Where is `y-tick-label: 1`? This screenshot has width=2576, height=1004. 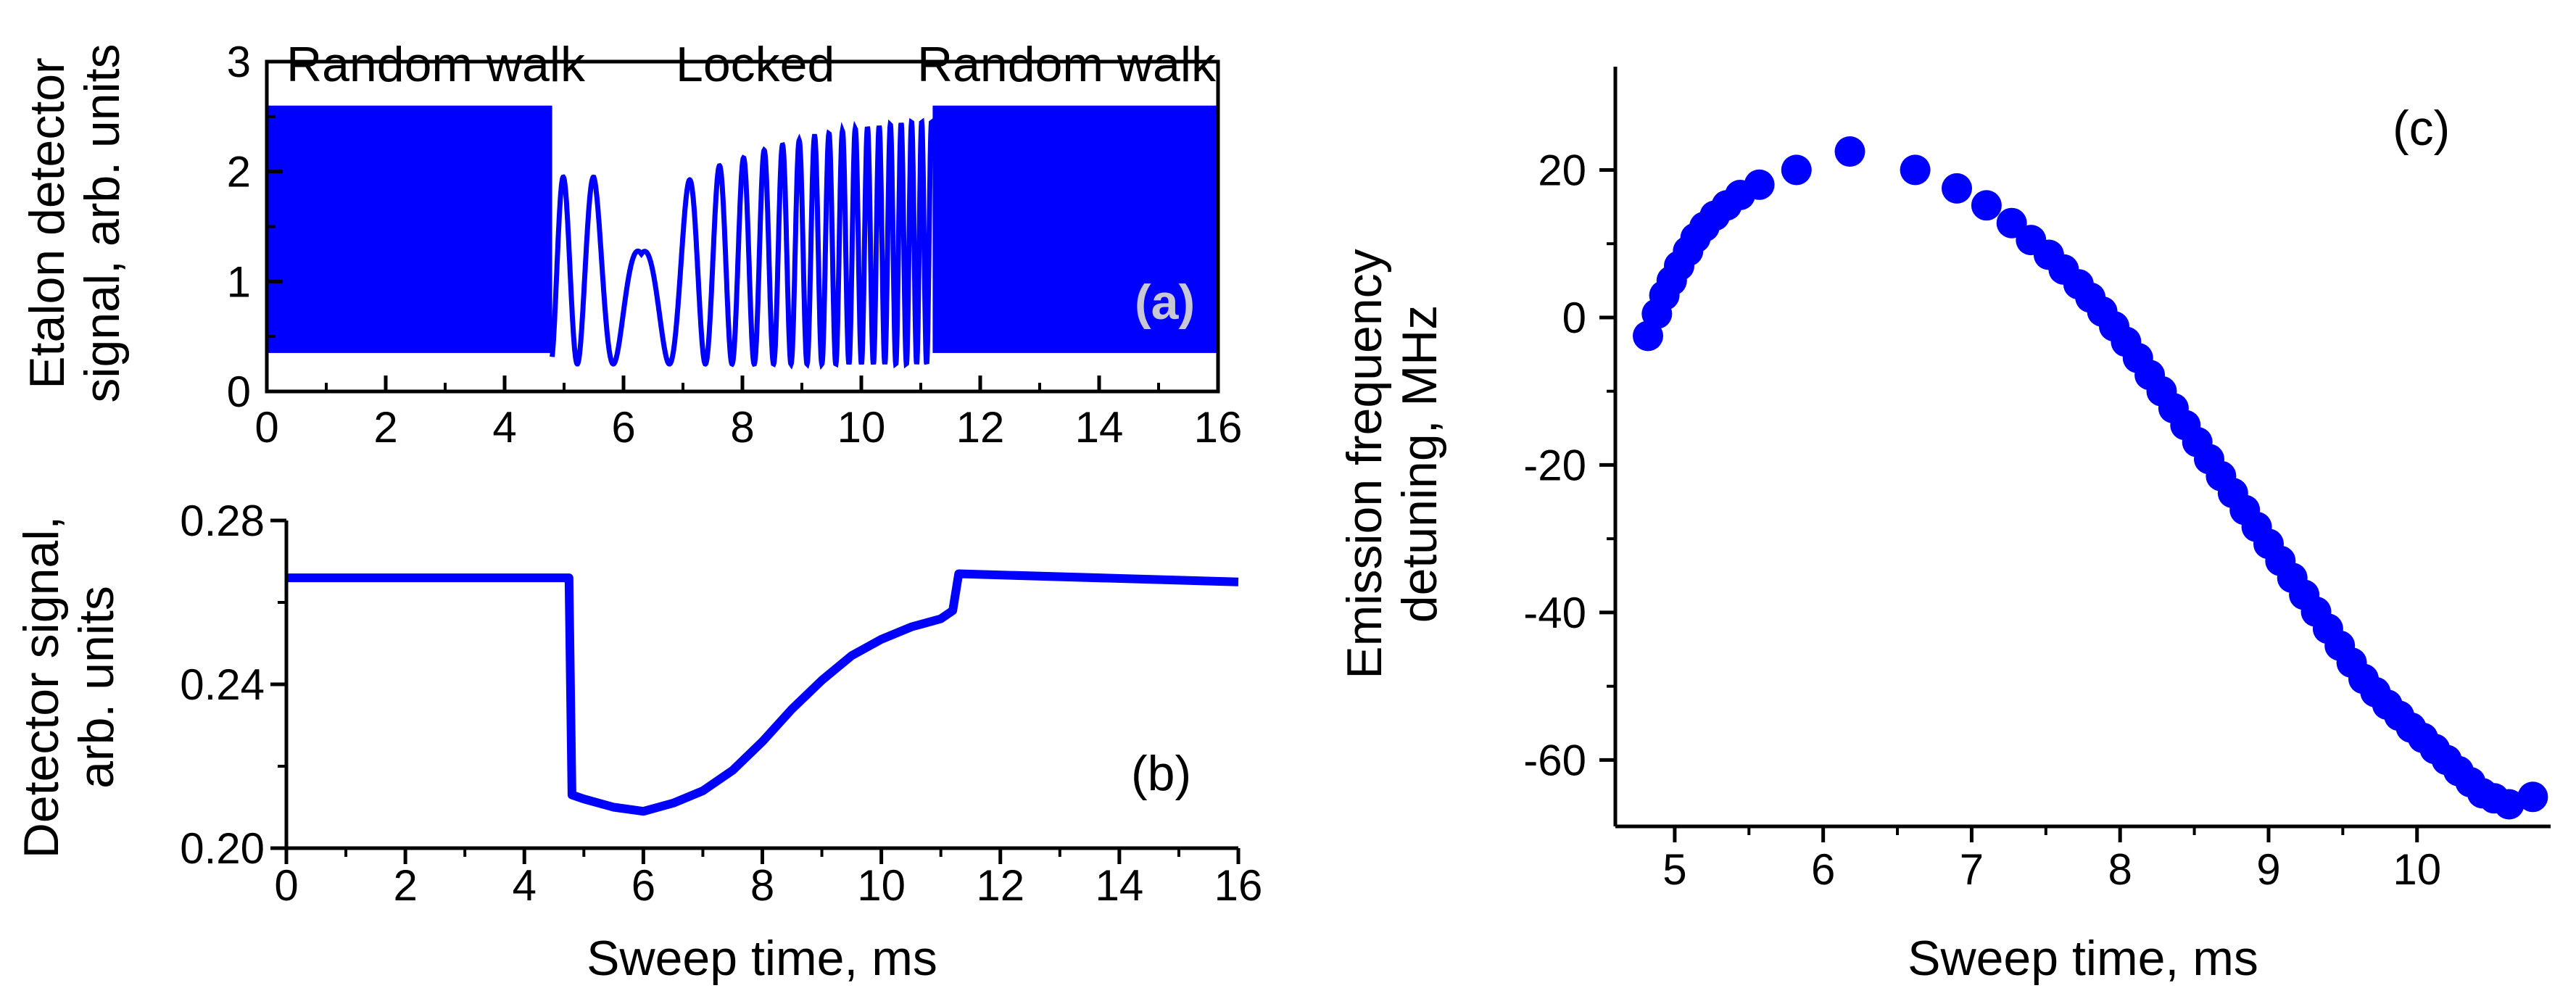 y-tick-label: 1 is located at coordinates (239, 281).